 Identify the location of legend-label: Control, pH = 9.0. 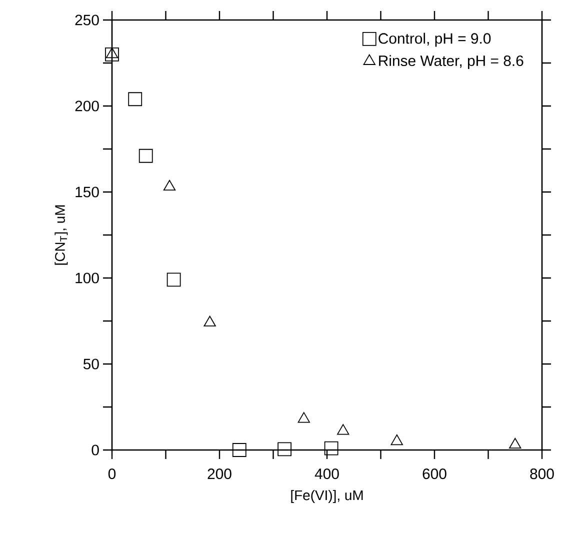
(434, 39).